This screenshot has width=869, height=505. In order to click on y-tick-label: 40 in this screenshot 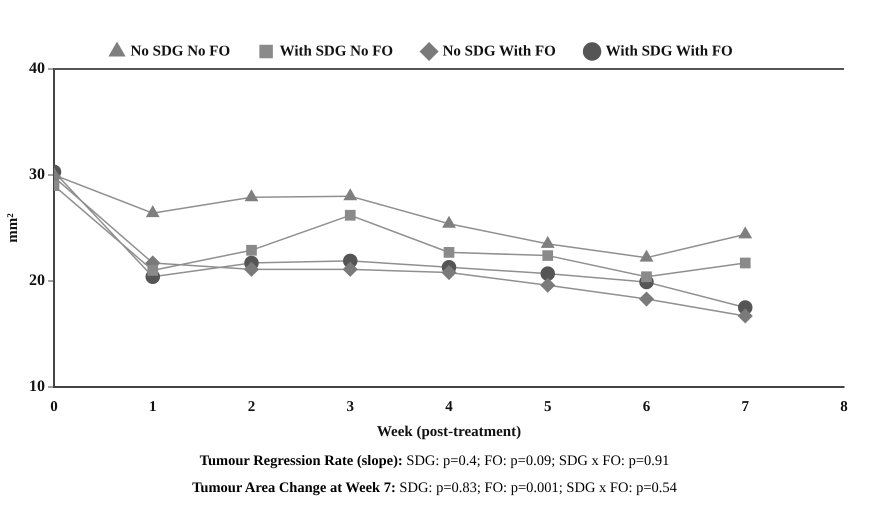, I will do `click(37, 69)`.